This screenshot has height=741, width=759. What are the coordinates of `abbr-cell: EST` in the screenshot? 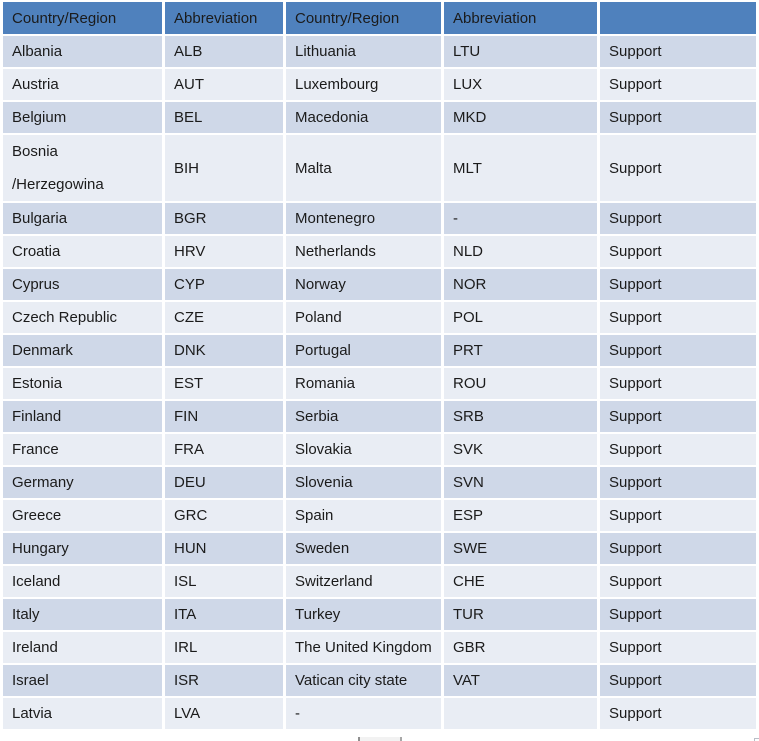 It's located at (224, 383).